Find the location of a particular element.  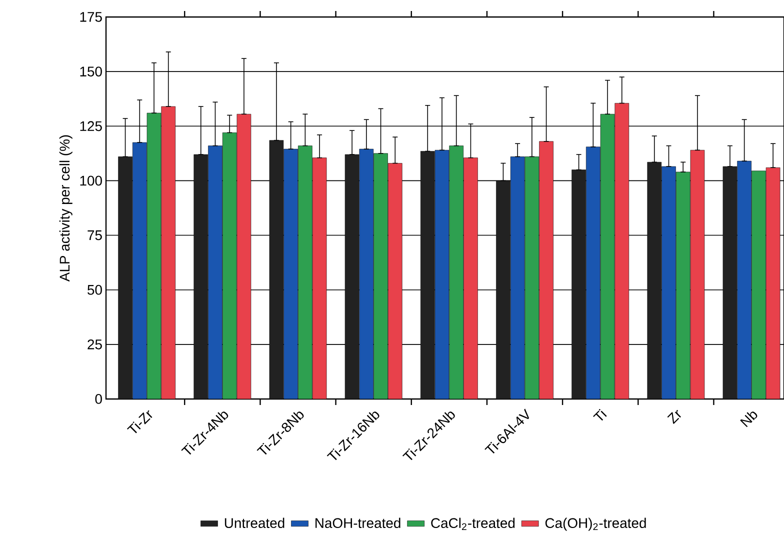

y-axis-title: ALP activity per cell (%) is located at coordinates (65, 208).